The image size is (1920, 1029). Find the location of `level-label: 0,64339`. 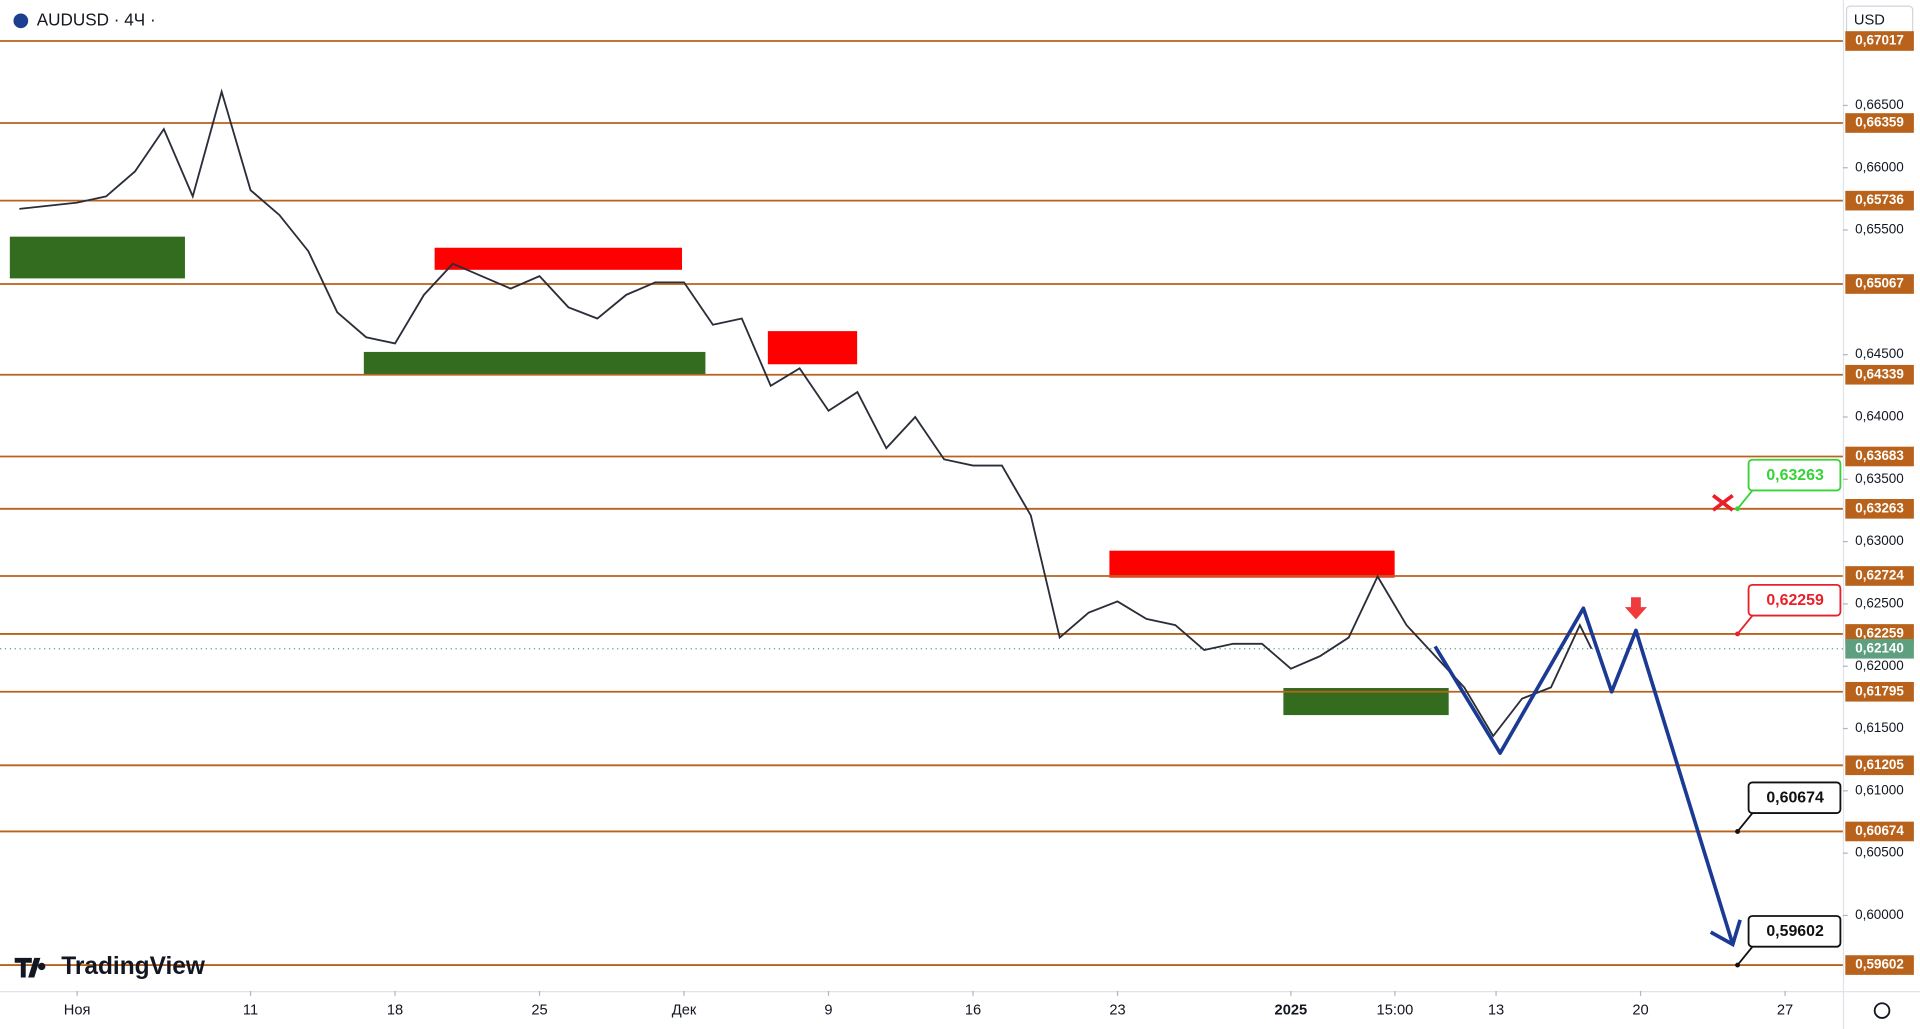

level-label: 0,64339 is located at coordinates (1879, 373).